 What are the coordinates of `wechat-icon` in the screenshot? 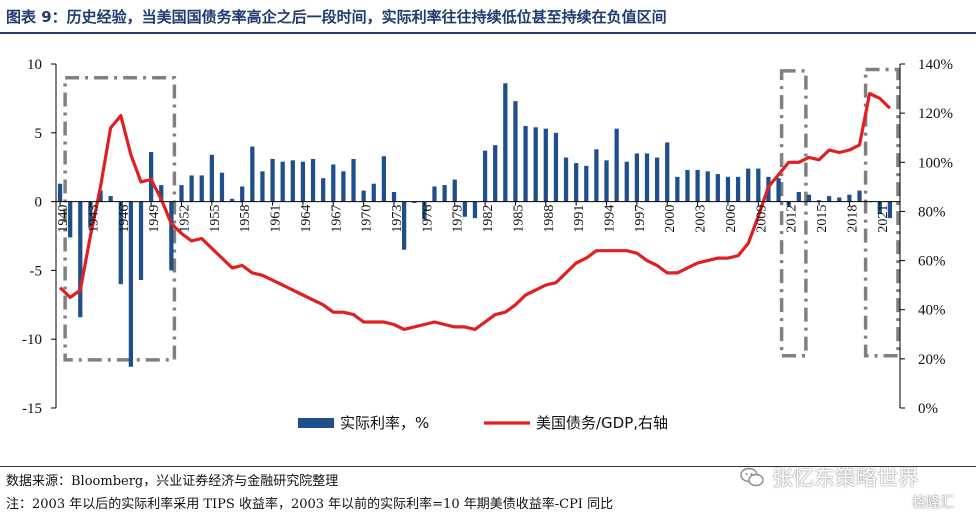 It's located at (752, 477).